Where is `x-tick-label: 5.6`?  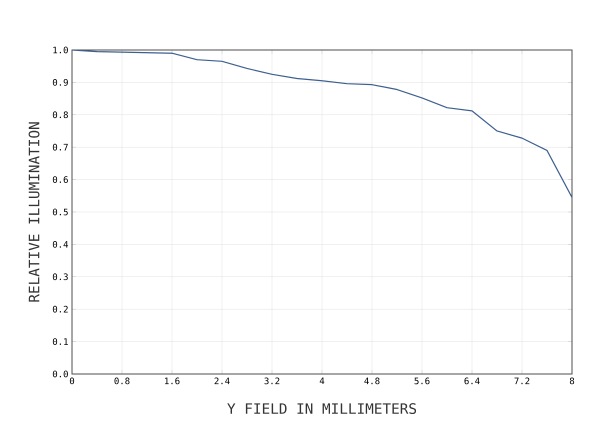 x-tick-label: 5.6 is located at coordinates (422, 381).